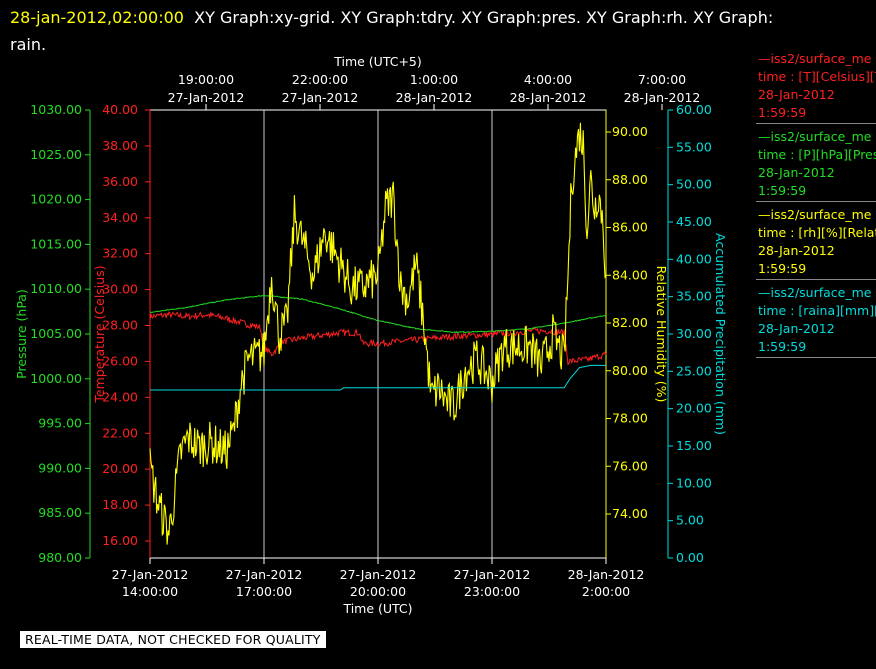  I want to click on x-tick-label-time: 23:00:00, so click(492, 591).